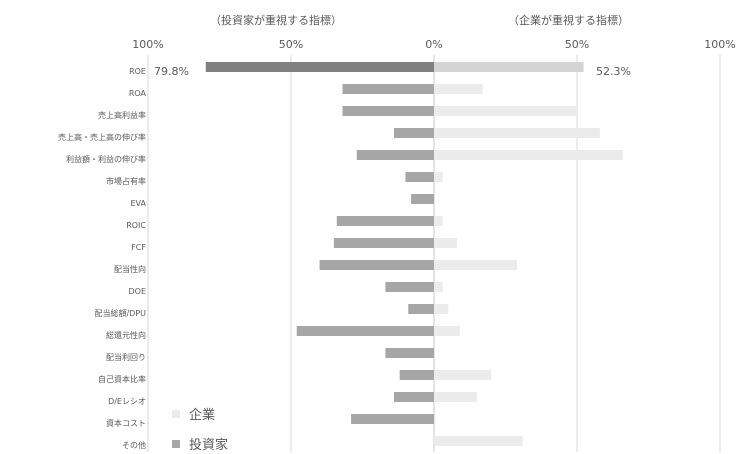 The height and width of the screenshot is (454, 741). What do you see at coordinates (122, 379) in the screenshot?
I see `category-label: 自己資本比率` at bounding box center [122, 379].